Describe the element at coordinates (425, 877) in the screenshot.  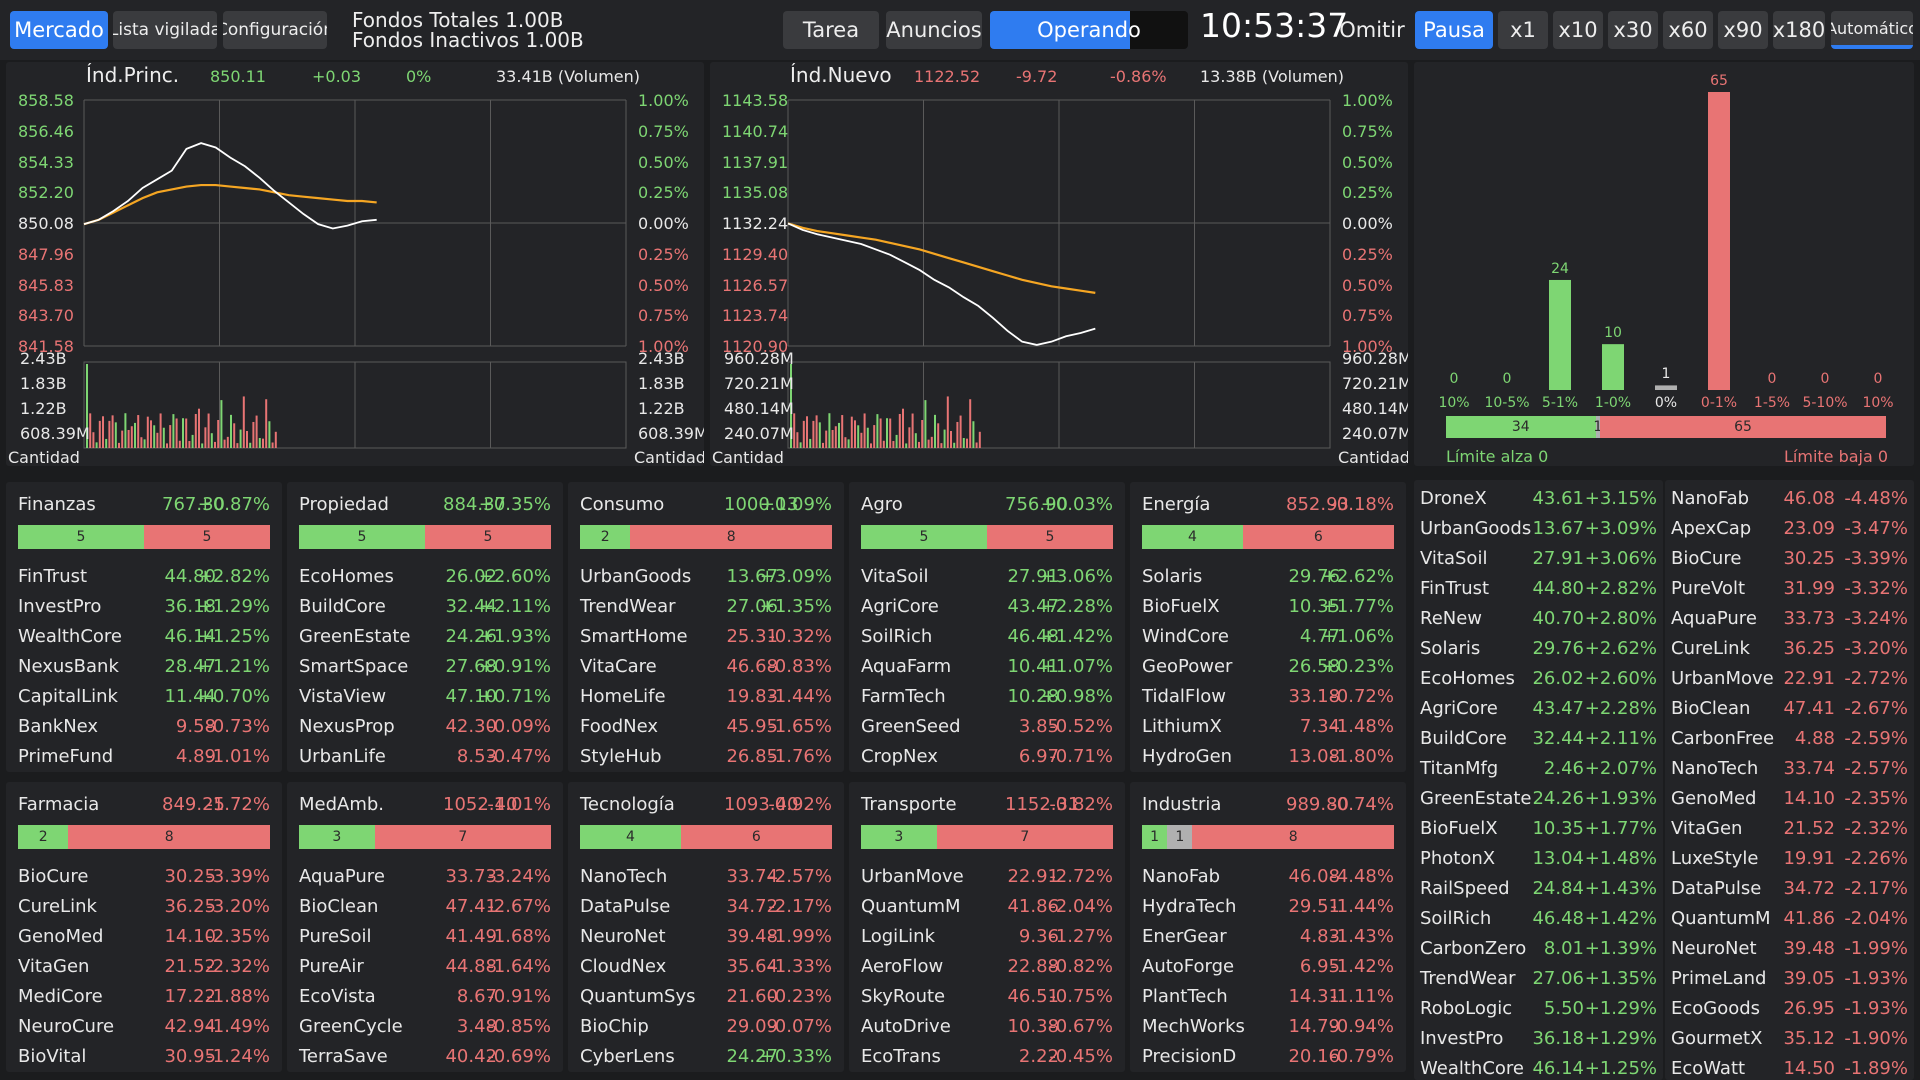
I see `stock-row: AquaPure 33.73 -3.24%` at that location.